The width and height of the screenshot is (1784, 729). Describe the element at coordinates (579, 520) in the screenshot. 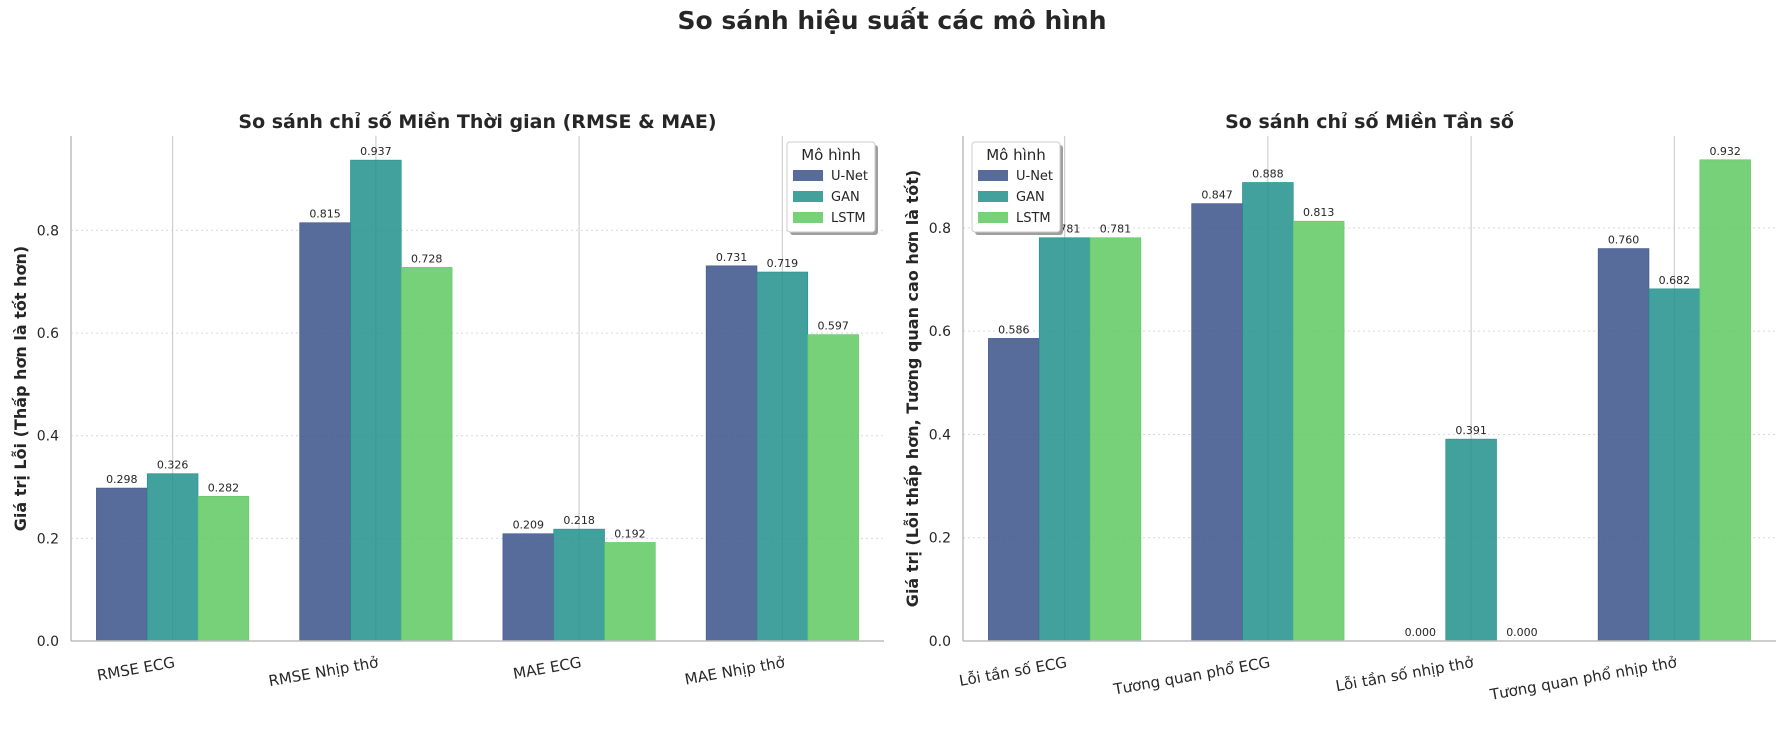

I see `data-label: 0.218` at that location.